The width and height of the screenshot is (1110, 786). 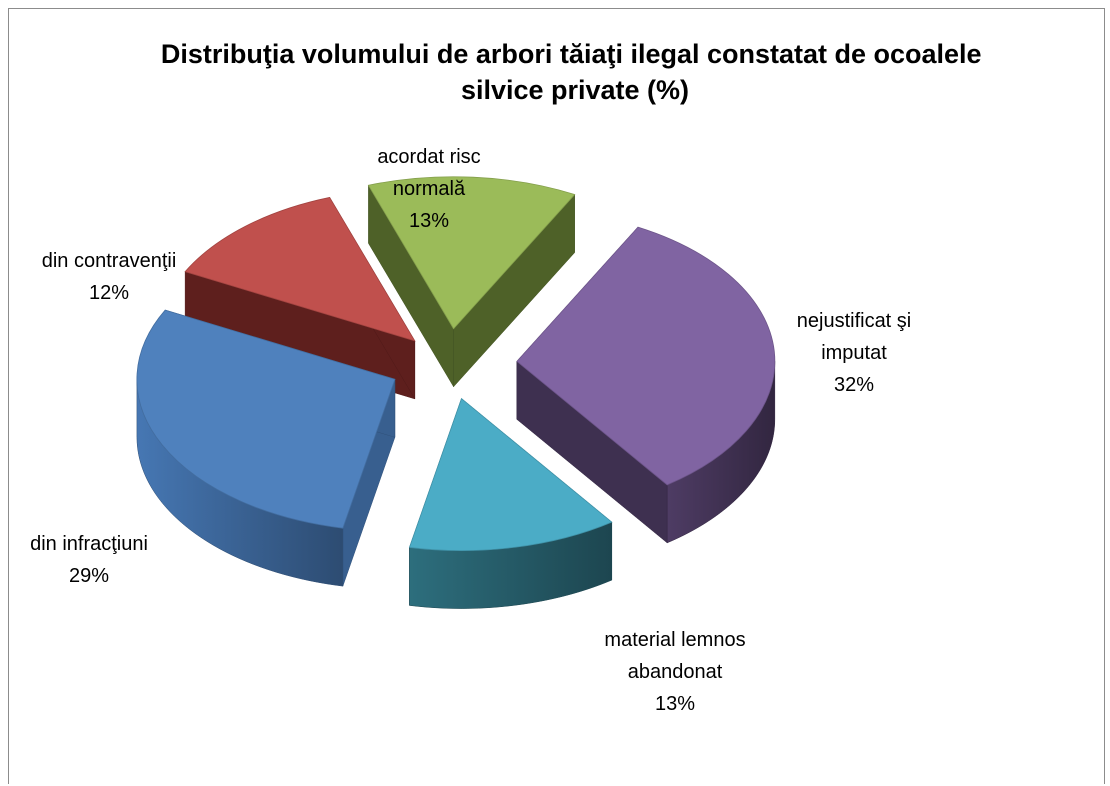 I want to click on chart-title-line-2: silvice private (%), so click(x=575, y=90).